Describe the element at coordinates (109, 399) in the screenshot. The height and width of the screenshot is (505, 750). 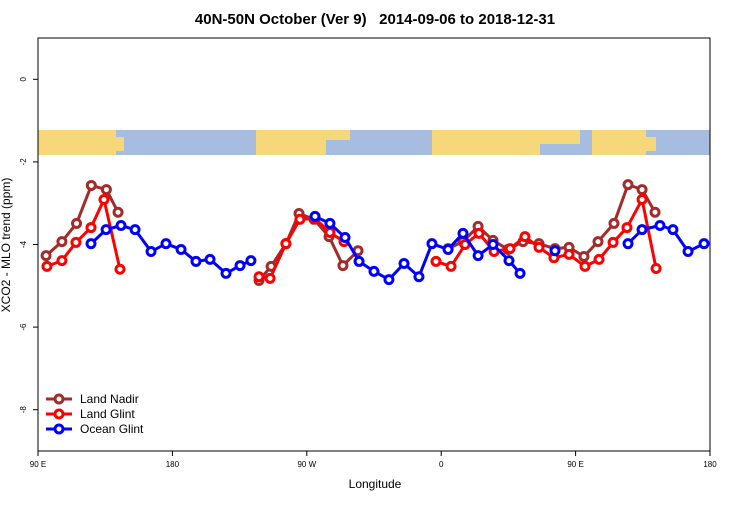
I see `legend-label: Land Nadir` at that location.